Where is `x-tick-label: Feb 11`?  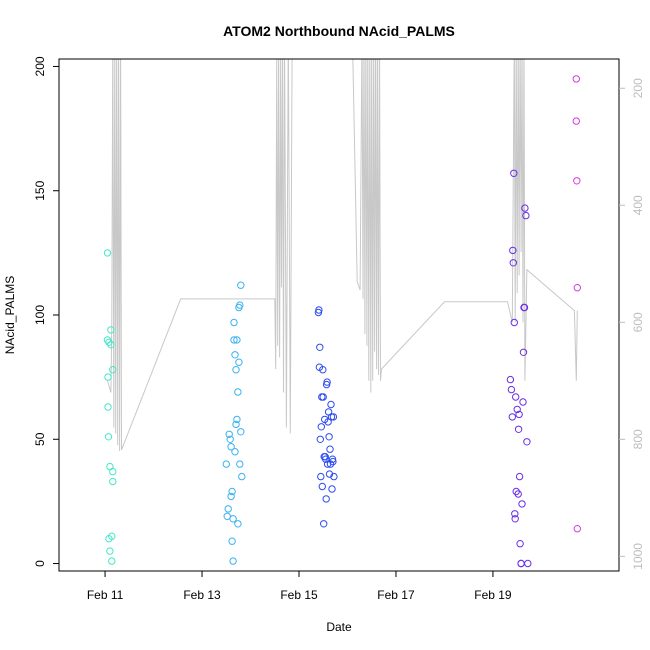
x-tick-label: Feb 11 is located at coordinates (105, 595).